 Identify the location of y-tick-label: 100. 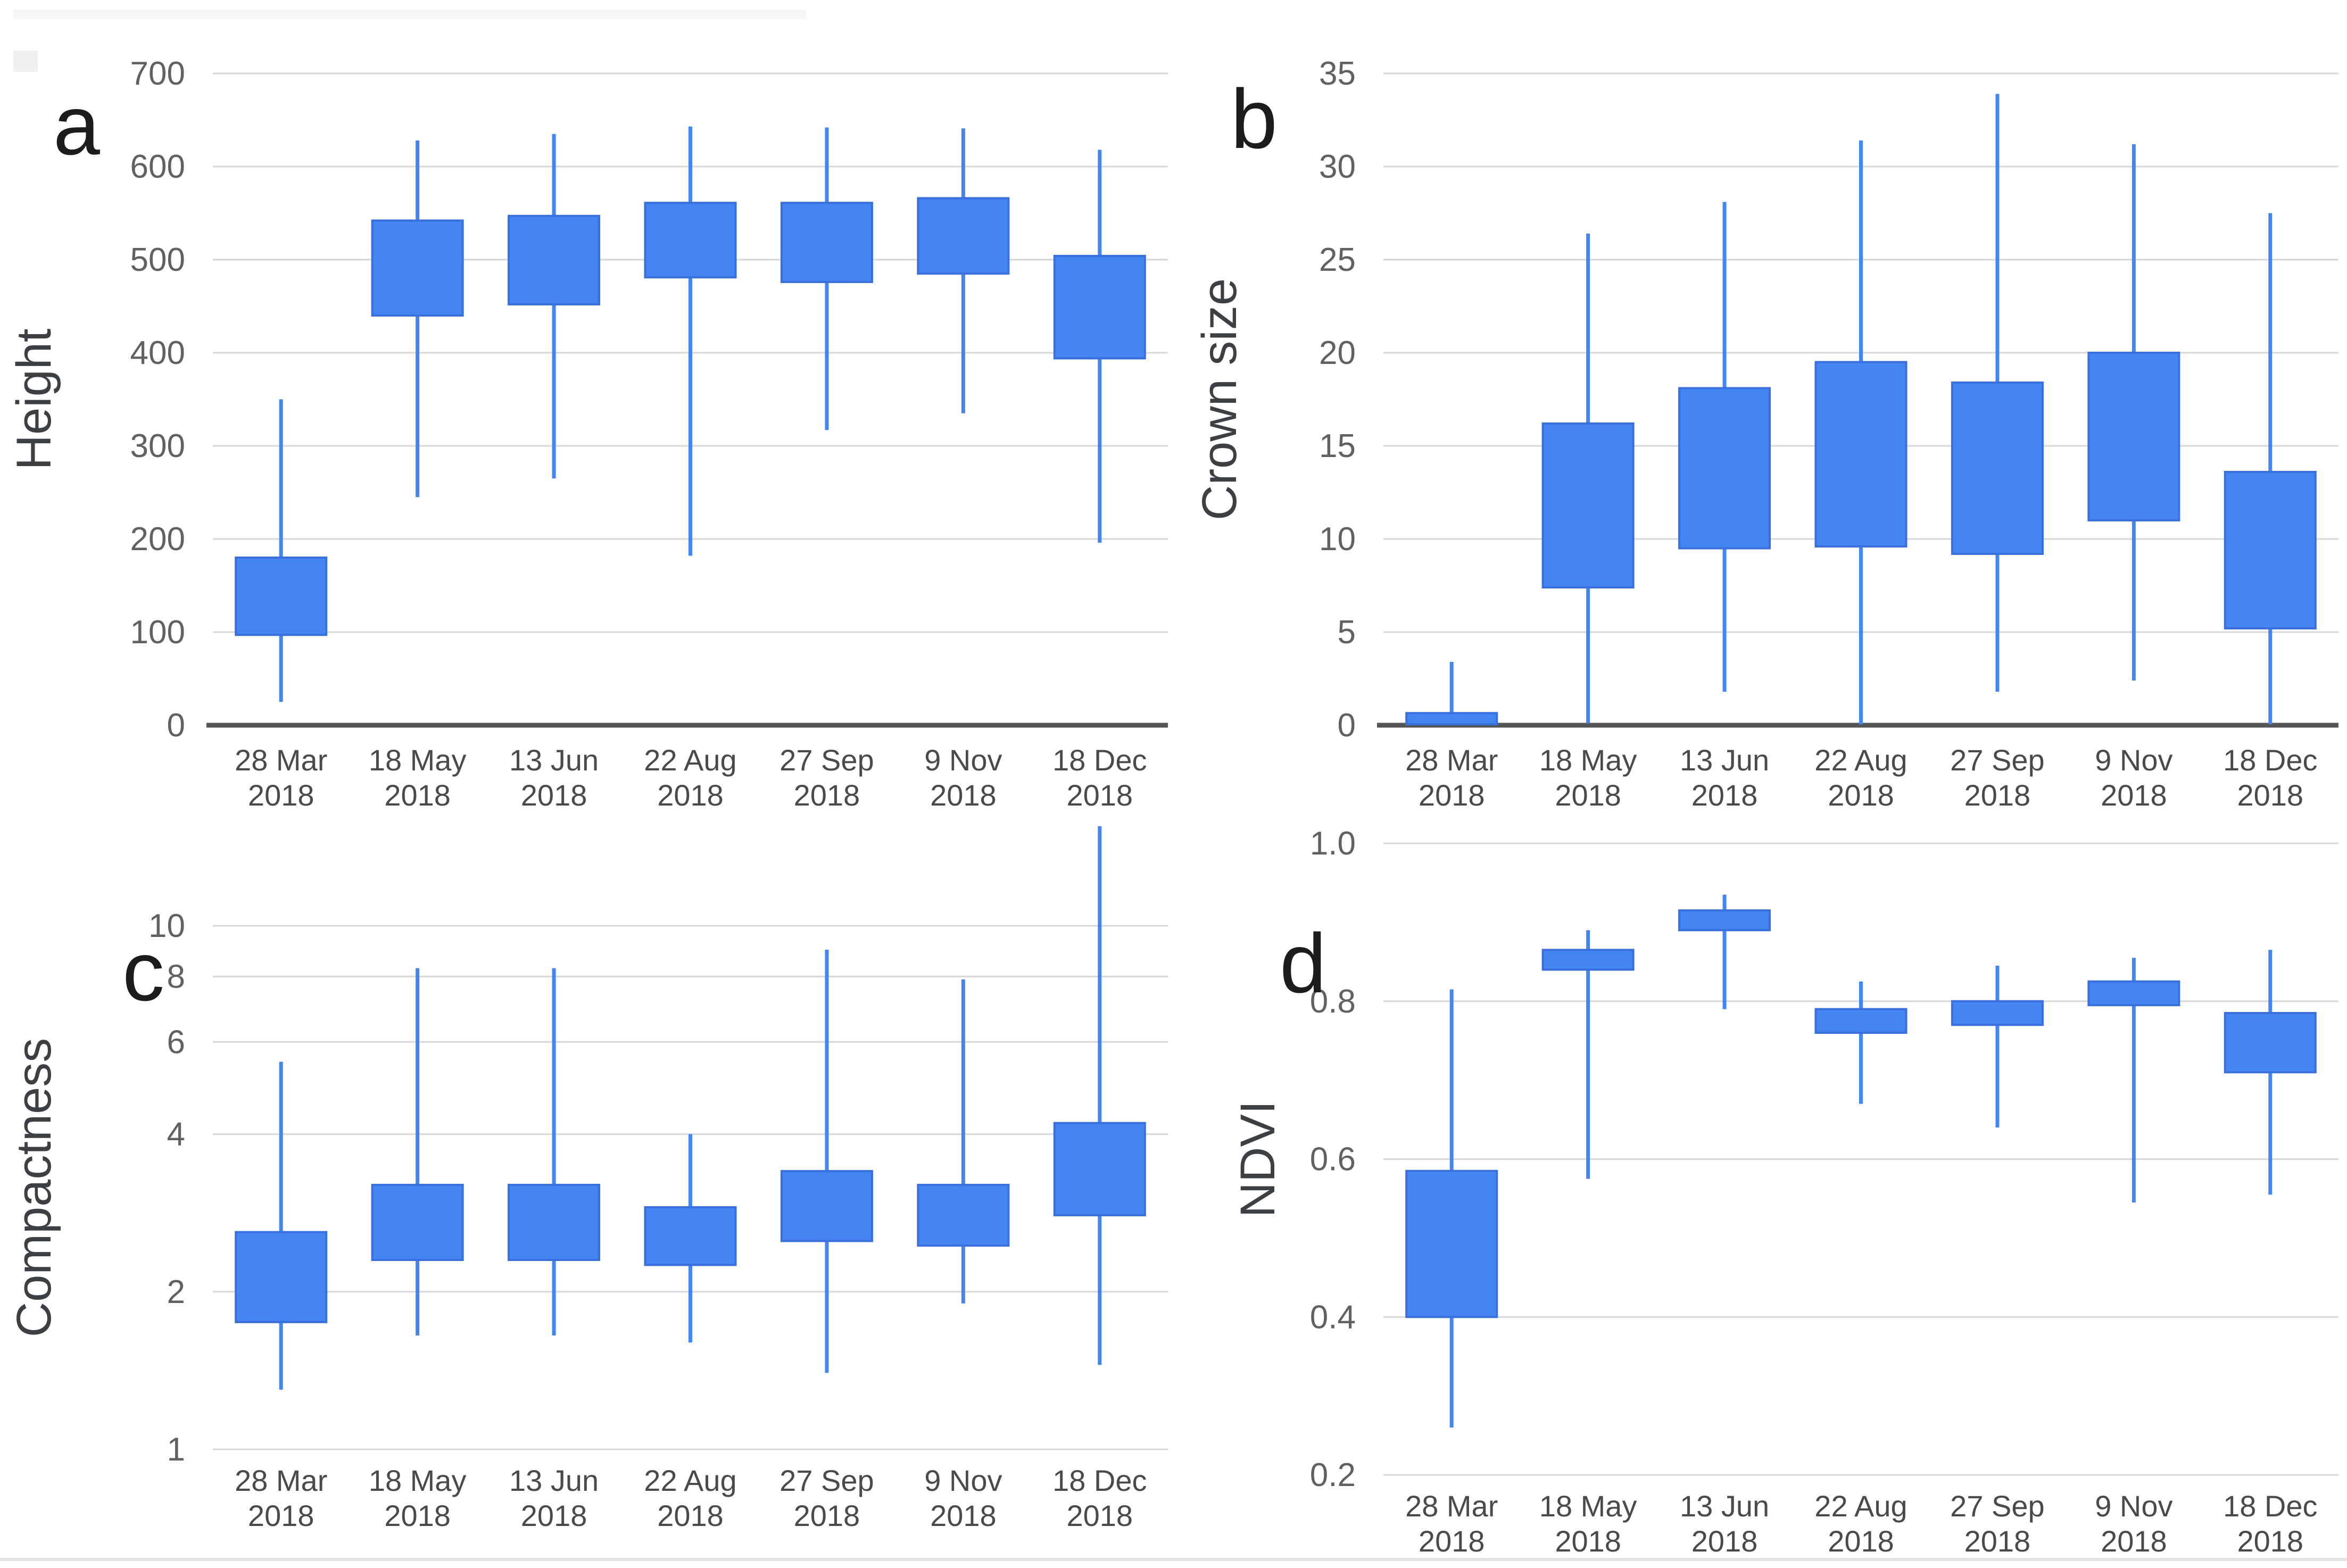
(157, 632).